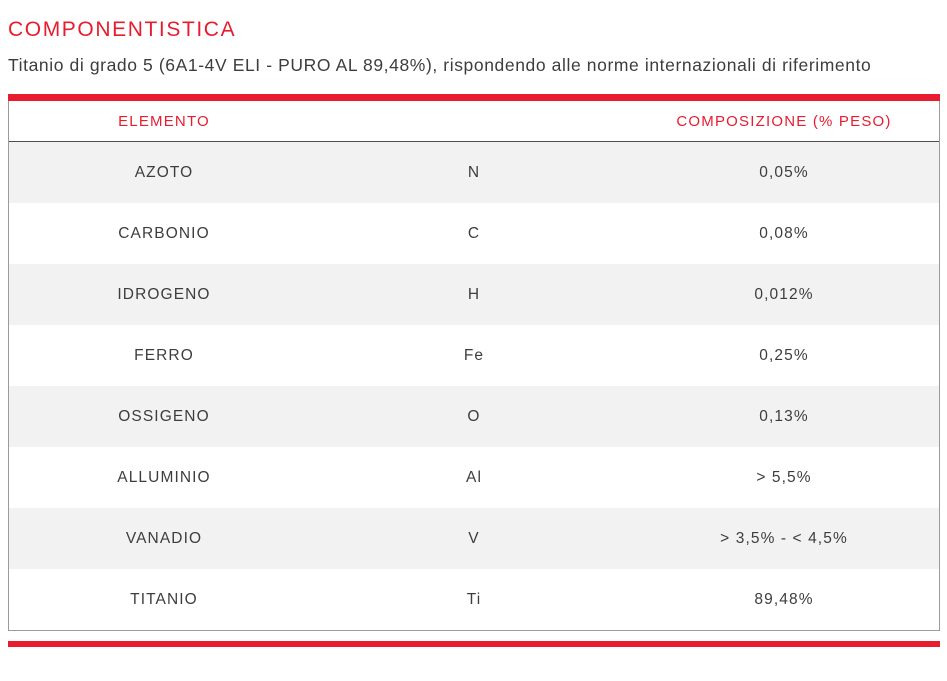 Image resolution: width=947 pixels, height=681 pixels. What do you see at coordinates (784, 233) in the screenshot?
I see `element-composition: 0,08%` at bounding box center [784, 233].